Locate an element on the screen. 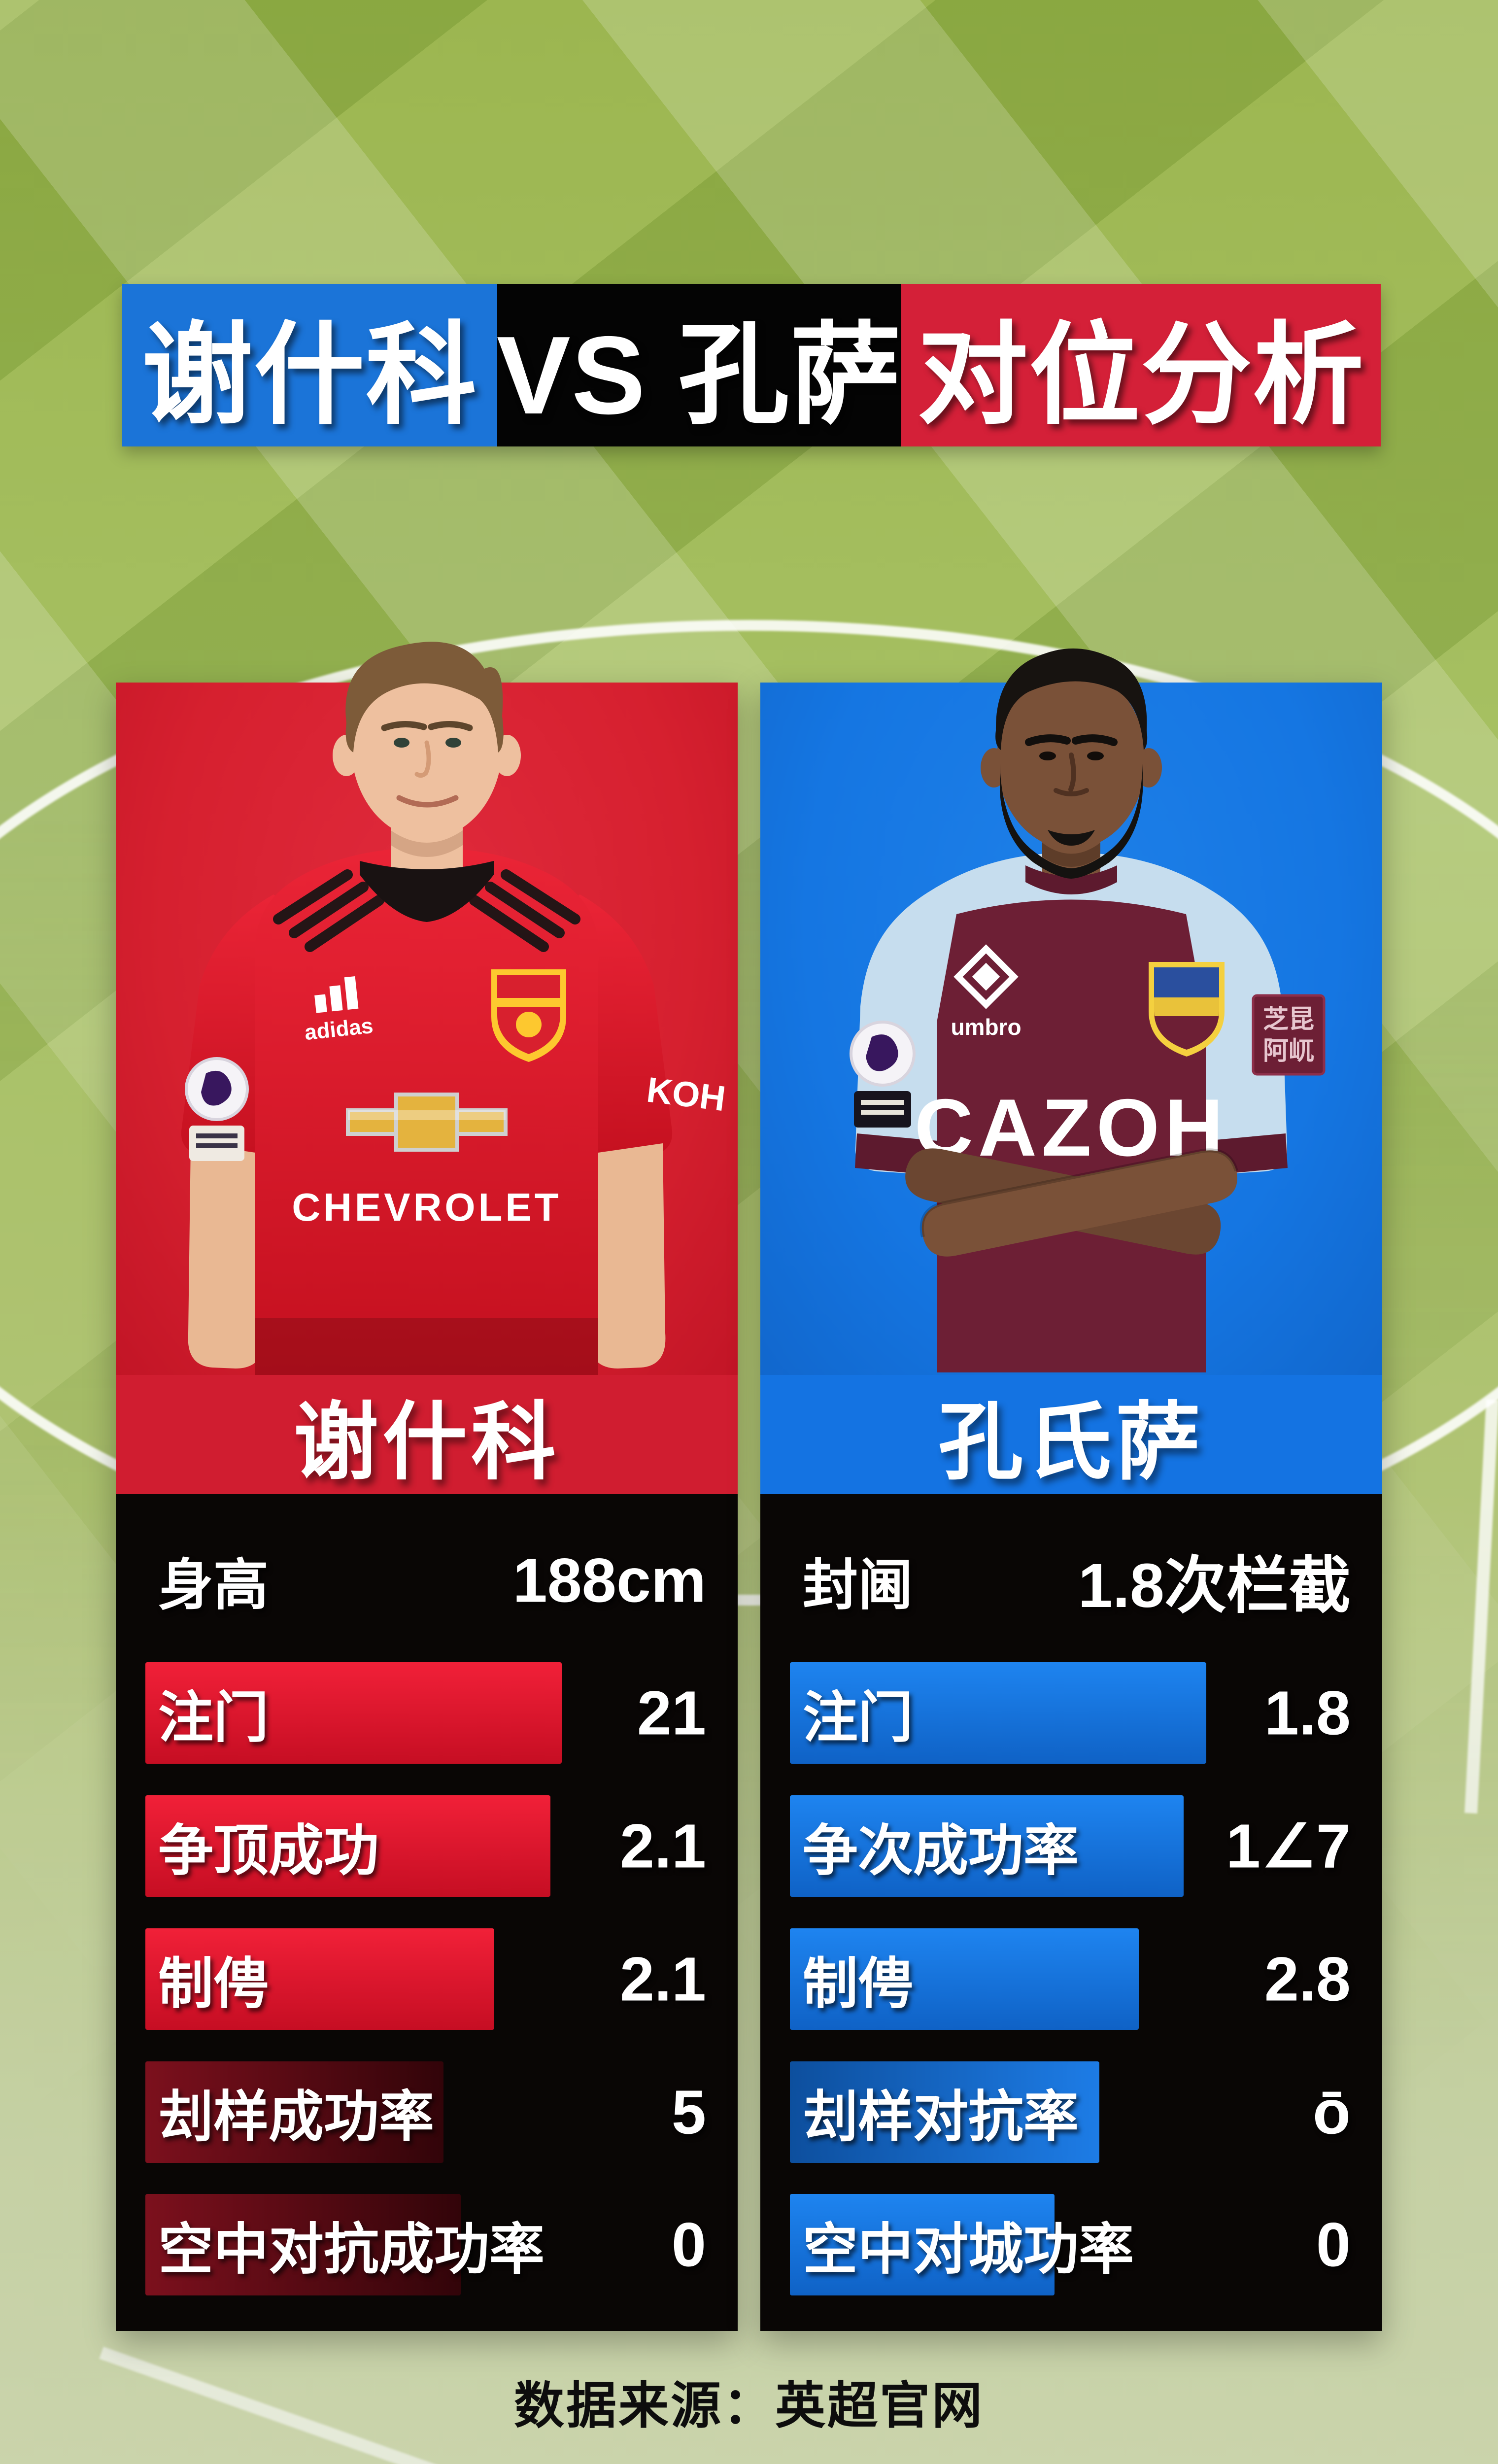 The width and height of the screenshot is (1498, 2464). stat-label: 刦样对抗率 is located at coordinates (941, 2117).